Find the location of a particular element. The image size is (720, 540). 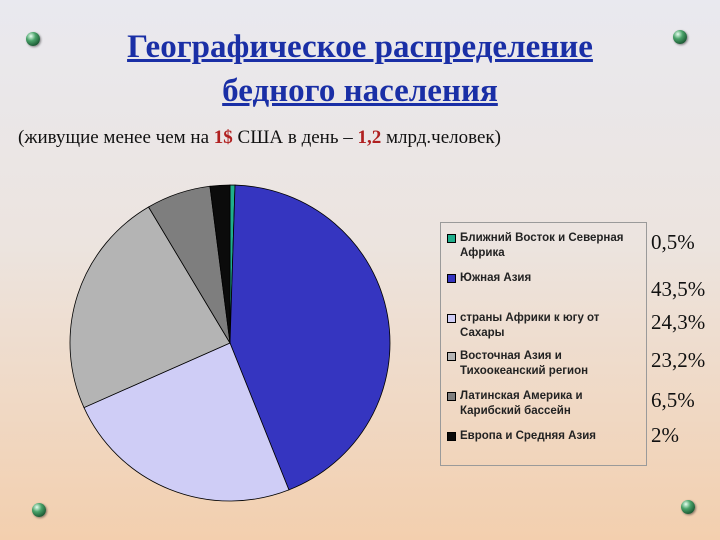

legend-item: страны Африки к югу от Сахары is located at coordinates (544, 326).